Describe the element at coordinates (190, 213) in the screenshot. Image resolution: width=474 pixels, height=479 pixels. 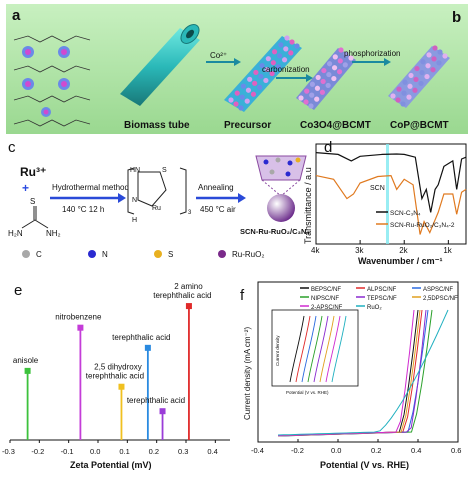
I see `complex-subscript: 3` at that location.